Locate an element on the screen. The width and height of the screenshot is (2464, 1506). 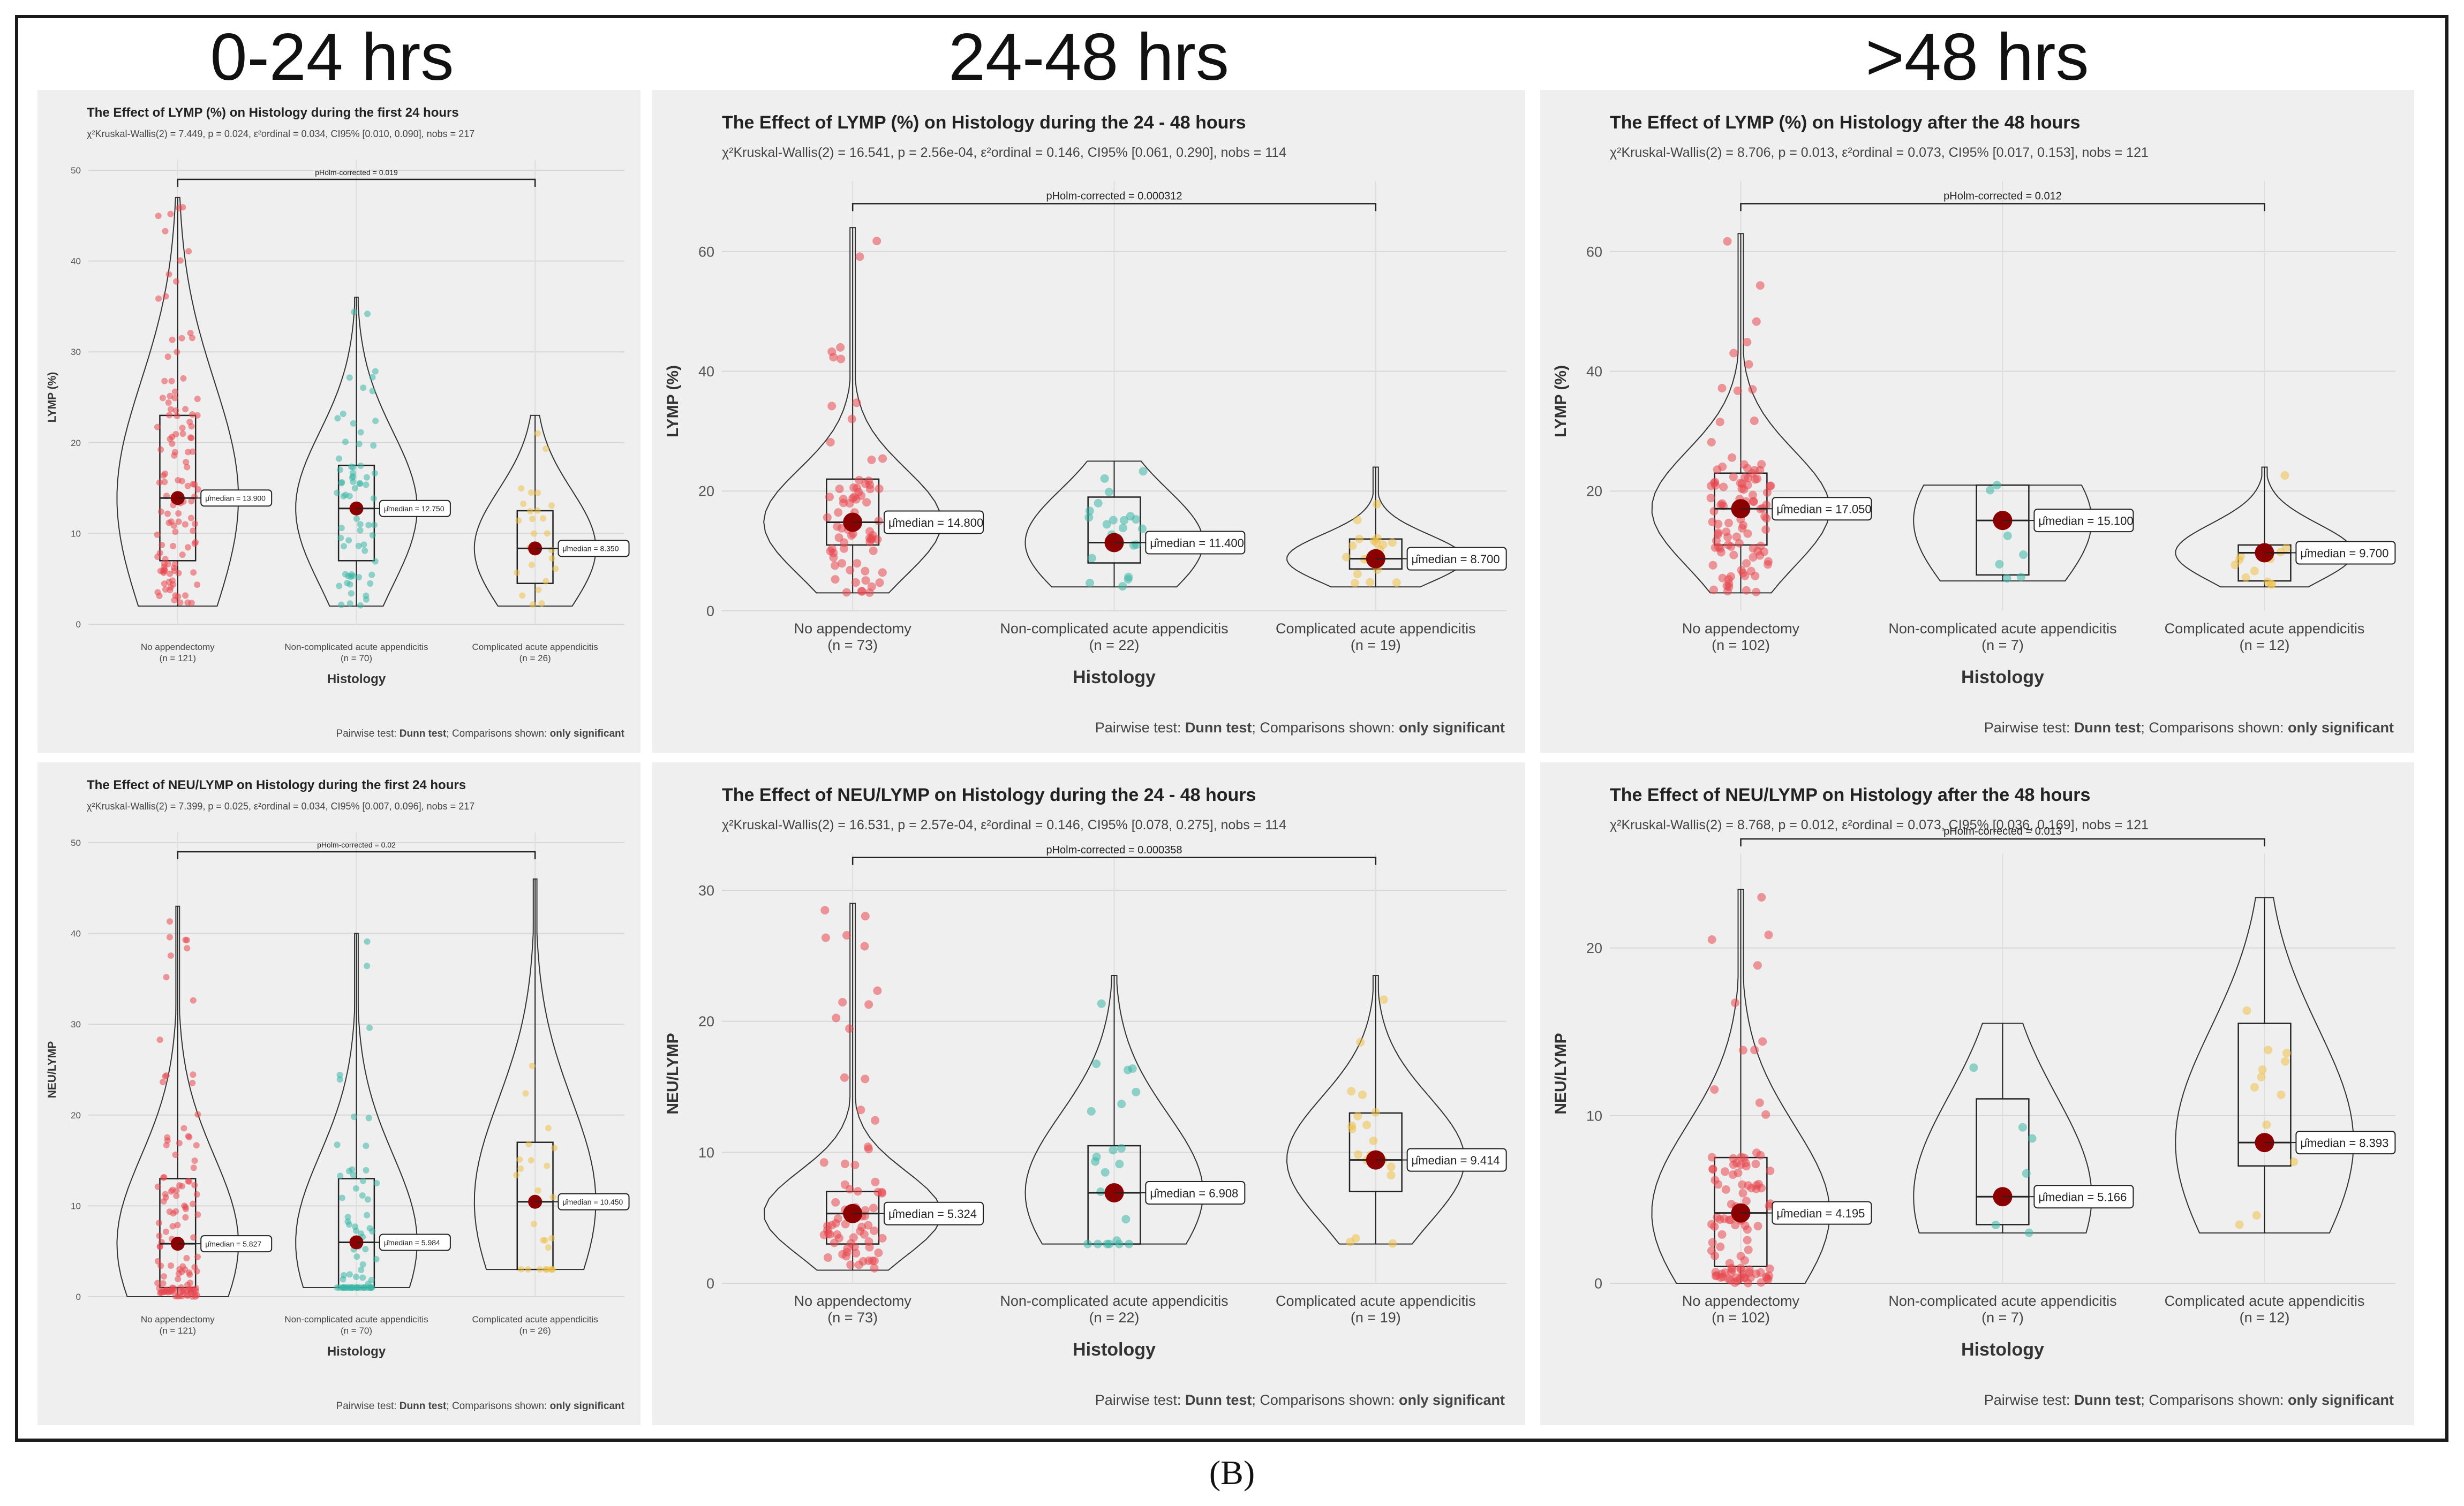
y-tick-label: 20 is located at coordinates (706, 491).